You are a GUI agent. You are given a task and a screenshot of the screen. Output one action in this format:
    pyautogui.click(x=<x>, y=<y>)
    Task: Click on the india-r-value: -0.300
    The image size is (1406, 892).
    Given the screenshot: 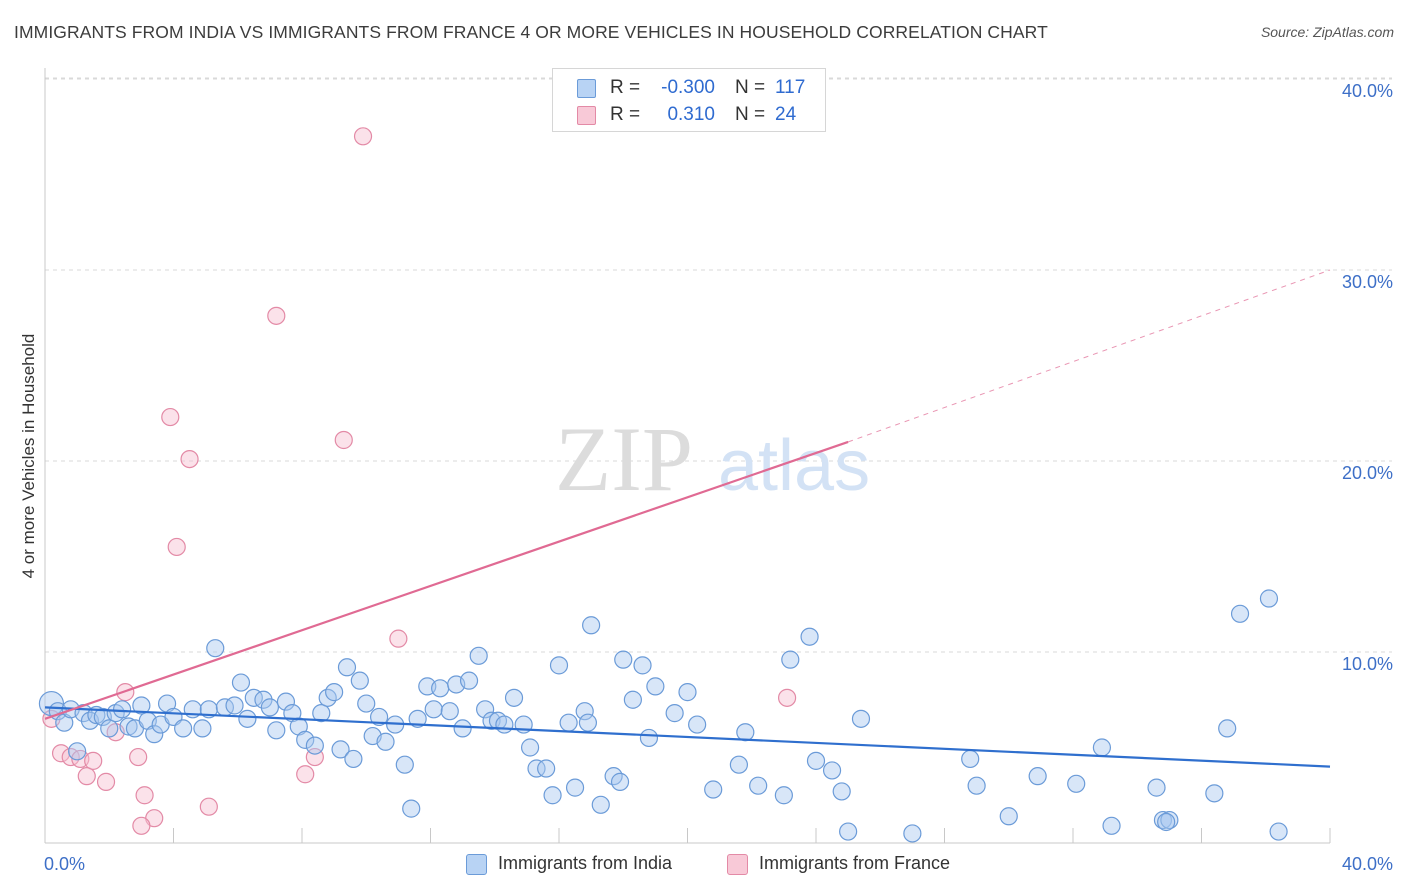 What is the action you would take?
    pyautogui.click(x=688, y=87)
    